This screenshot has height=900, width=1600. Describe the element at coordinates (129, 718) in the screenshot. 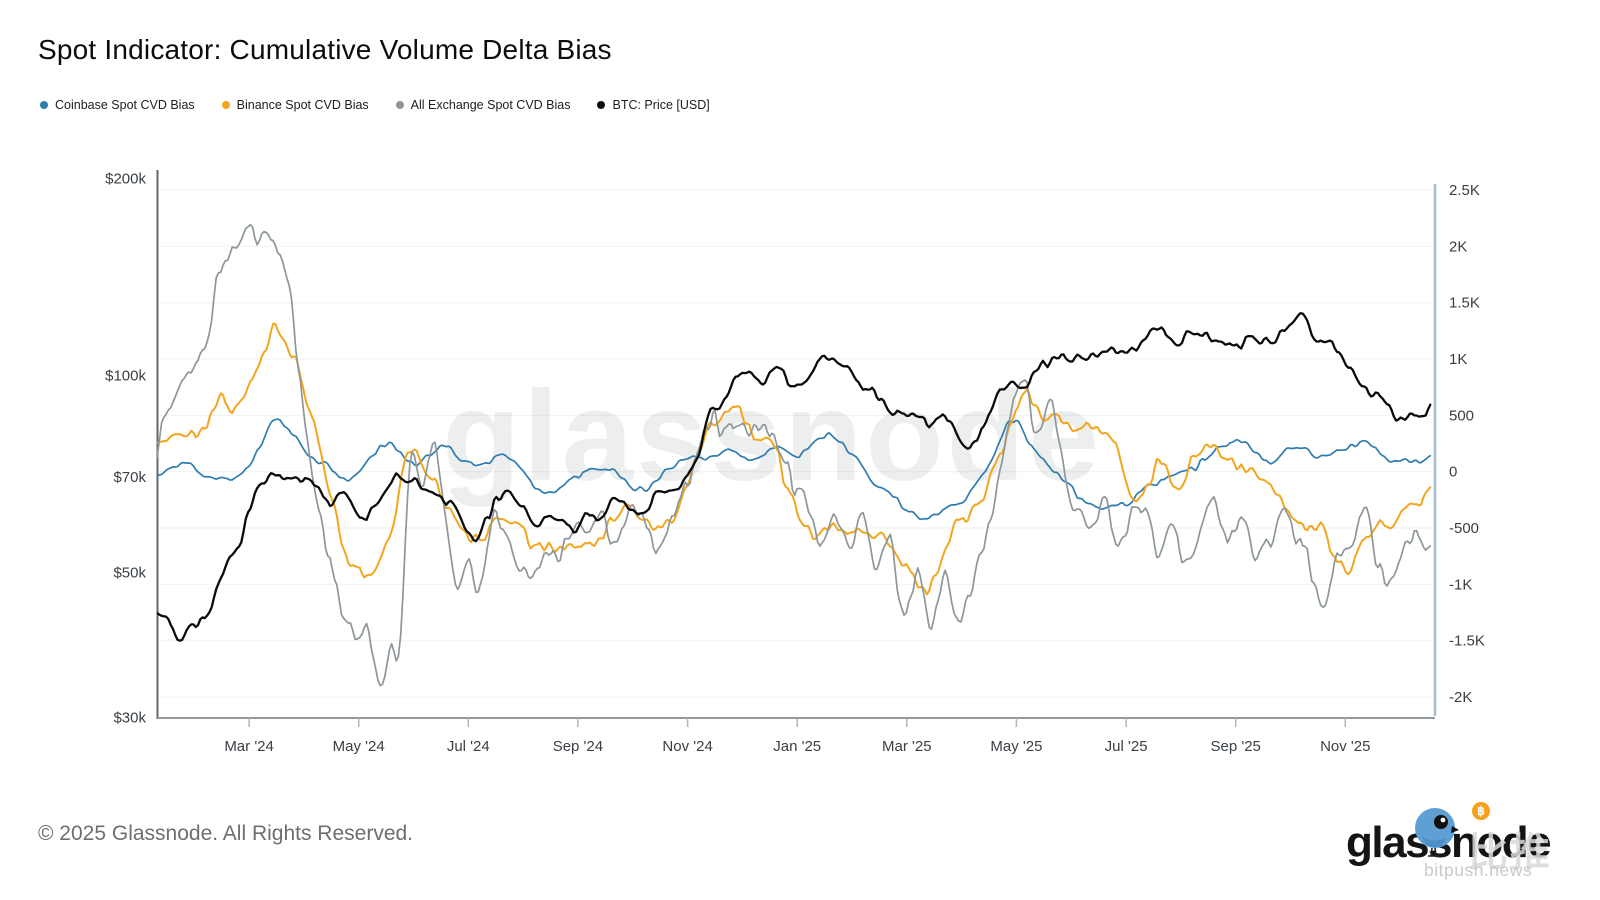

I see `left-tick-label: $30k` at that location.